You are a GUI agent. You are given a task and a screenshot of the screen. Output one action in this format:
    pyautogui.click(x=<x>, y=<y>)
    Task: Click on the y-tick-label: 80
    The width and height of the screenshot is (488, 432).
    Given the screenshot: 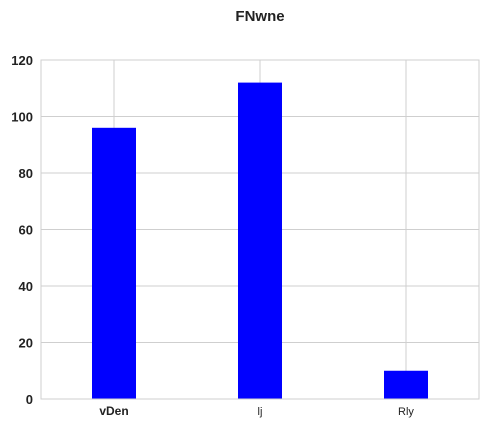 What is the action you would take?
    pyautogui.click(x=26, y=173)
    